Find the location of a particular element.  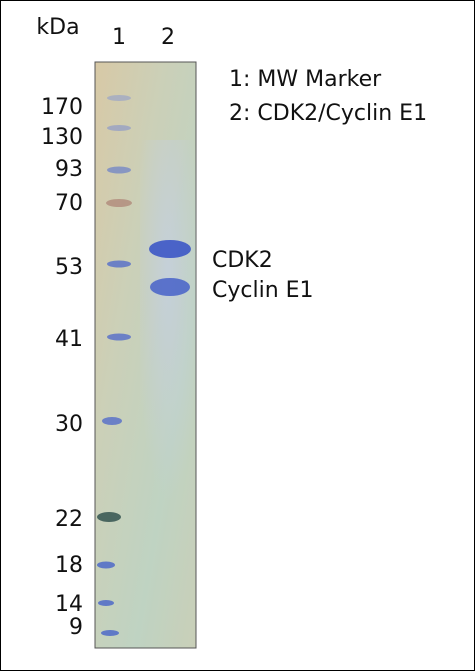

sample-bands is located at coordinates (170, 268).